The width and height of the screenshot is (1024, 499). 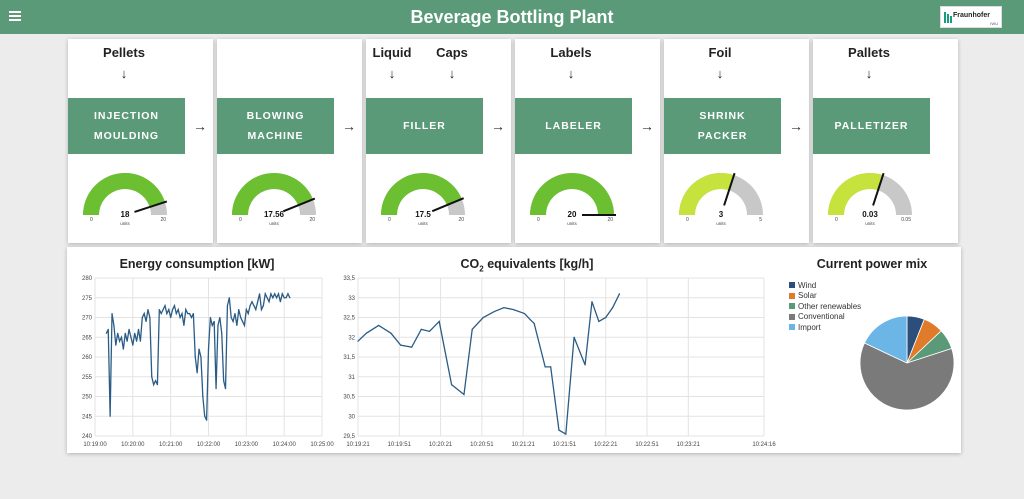 I want to click on legend-item: Other renewables, so click(x=825, y=306).